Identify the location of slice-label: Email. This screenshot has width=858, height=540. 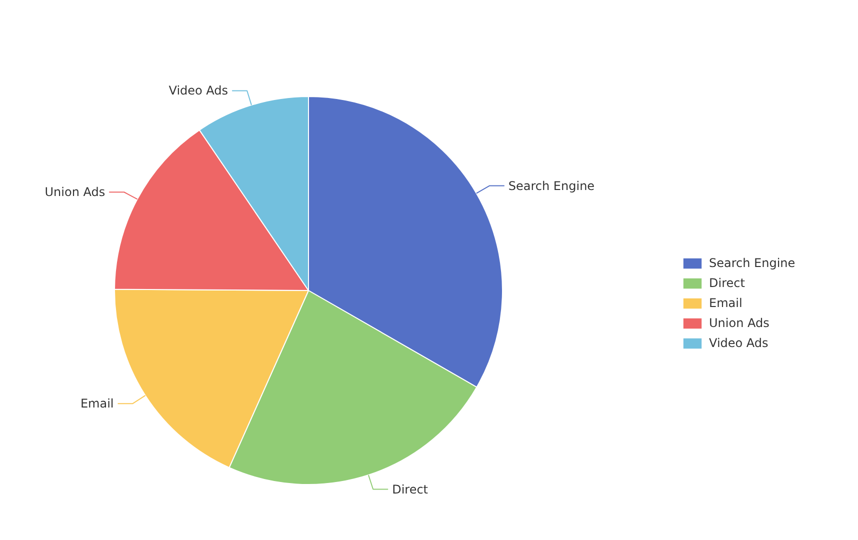
(97, 403).